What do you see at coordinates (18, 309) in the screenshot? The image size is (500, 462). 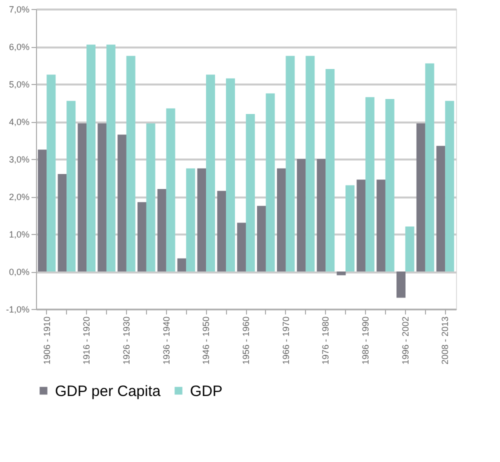 I see `y-tick-label: -1,0%` at bounding box center [18, 309].